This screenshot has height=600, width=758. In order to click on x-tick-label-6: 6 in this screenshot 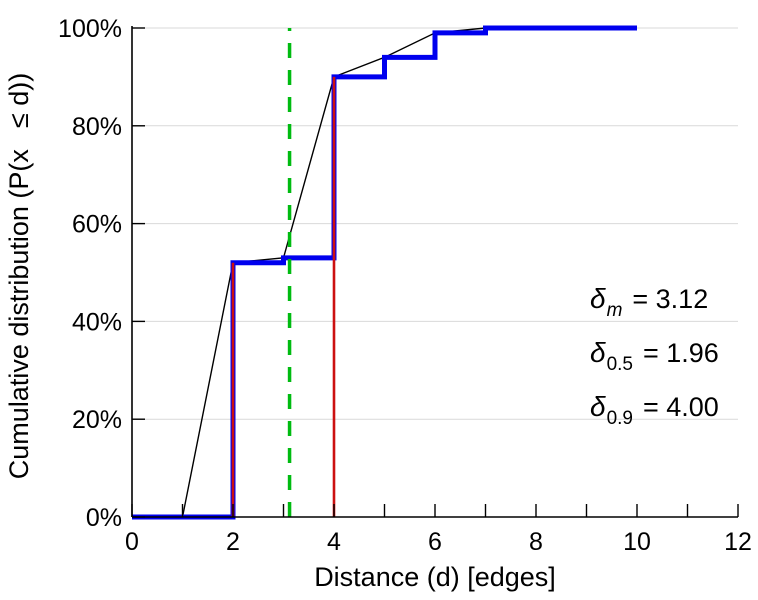, I will do `click(435, 542)`.